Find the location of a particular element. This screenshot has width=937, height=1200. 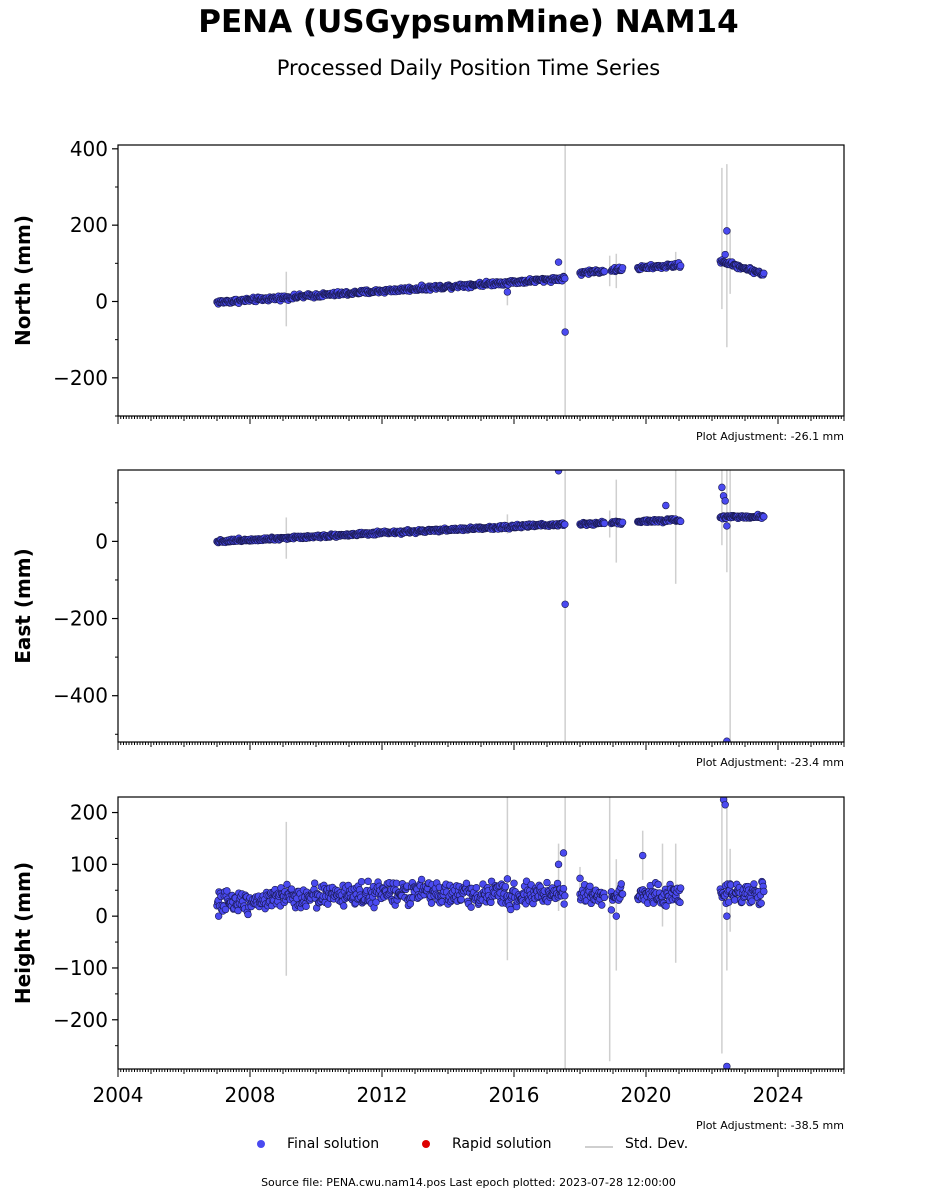

x-tick-label: 2012 is located at coordinates (382, 1095).